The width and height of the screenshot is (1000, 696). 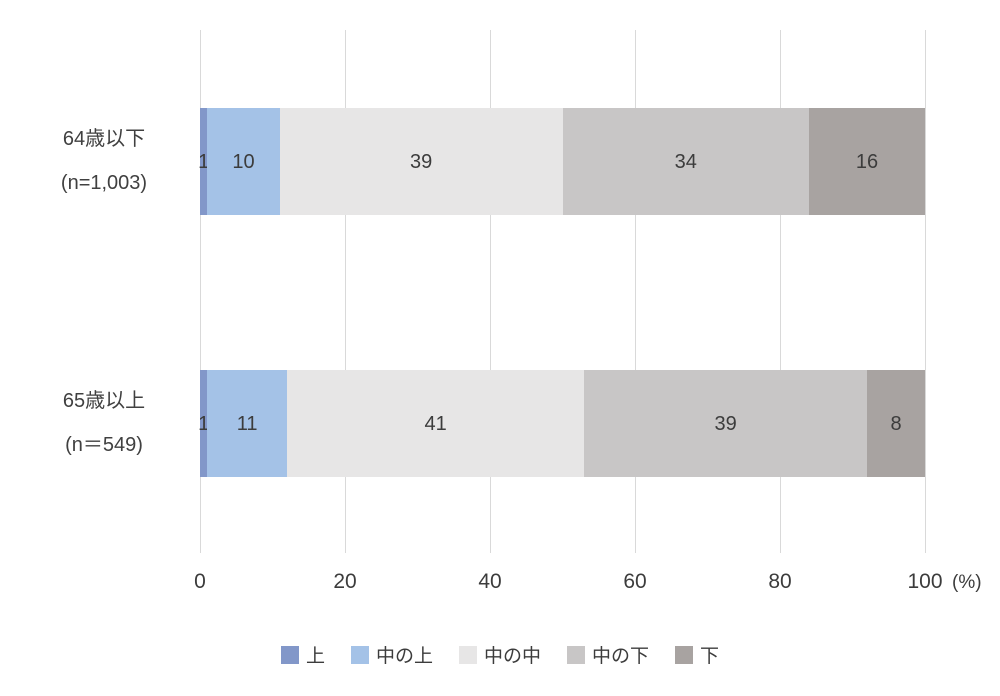 I want to click on x-tick-label-60: 60, so click(x=635, y=581).